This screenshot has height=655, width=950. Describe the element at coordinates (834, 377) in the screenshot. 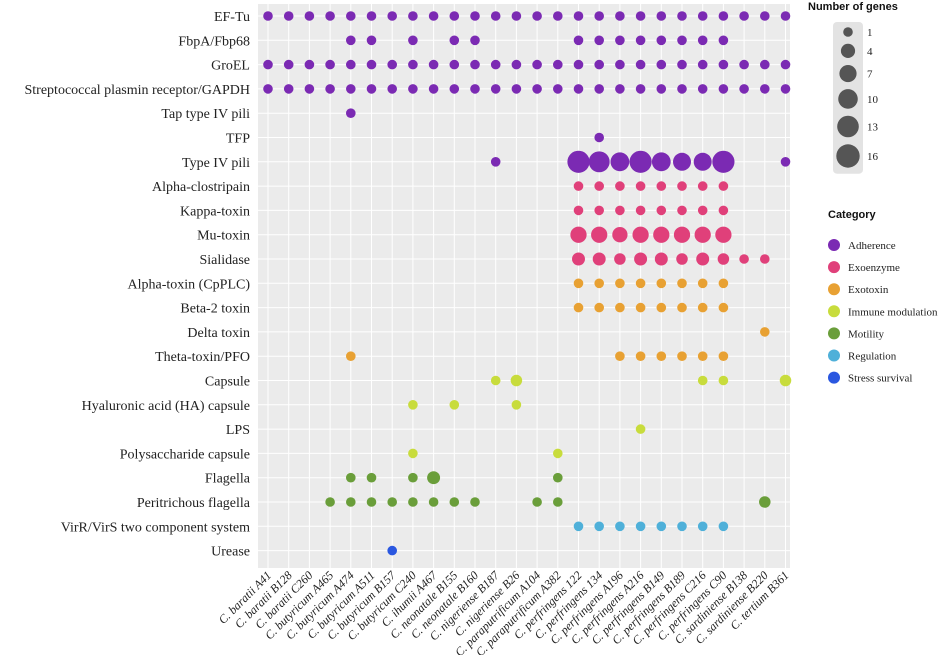

I see `legend-key-stress-survival` at that location.